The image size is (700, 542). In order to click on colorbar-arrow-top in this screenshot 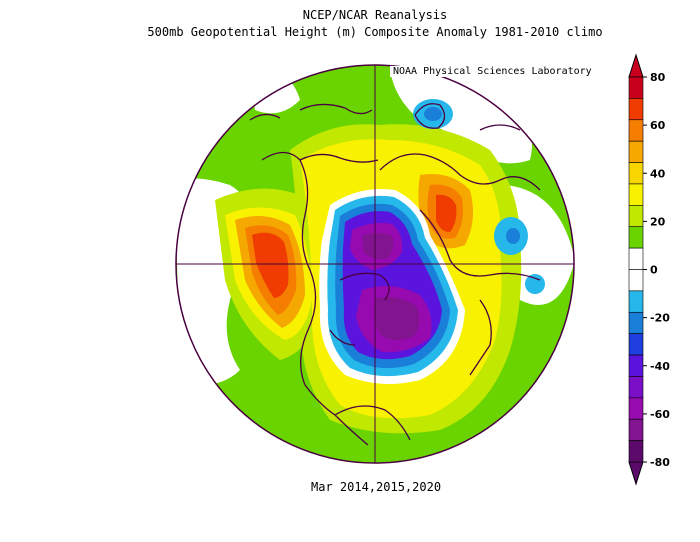, I will do `click(636, 65)`.